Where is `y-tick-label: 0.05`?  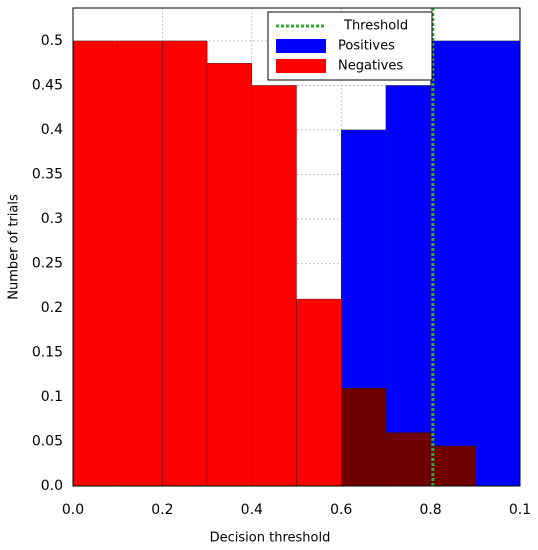 y-tick-label: 0.05 is located at coordinates (47, 441).